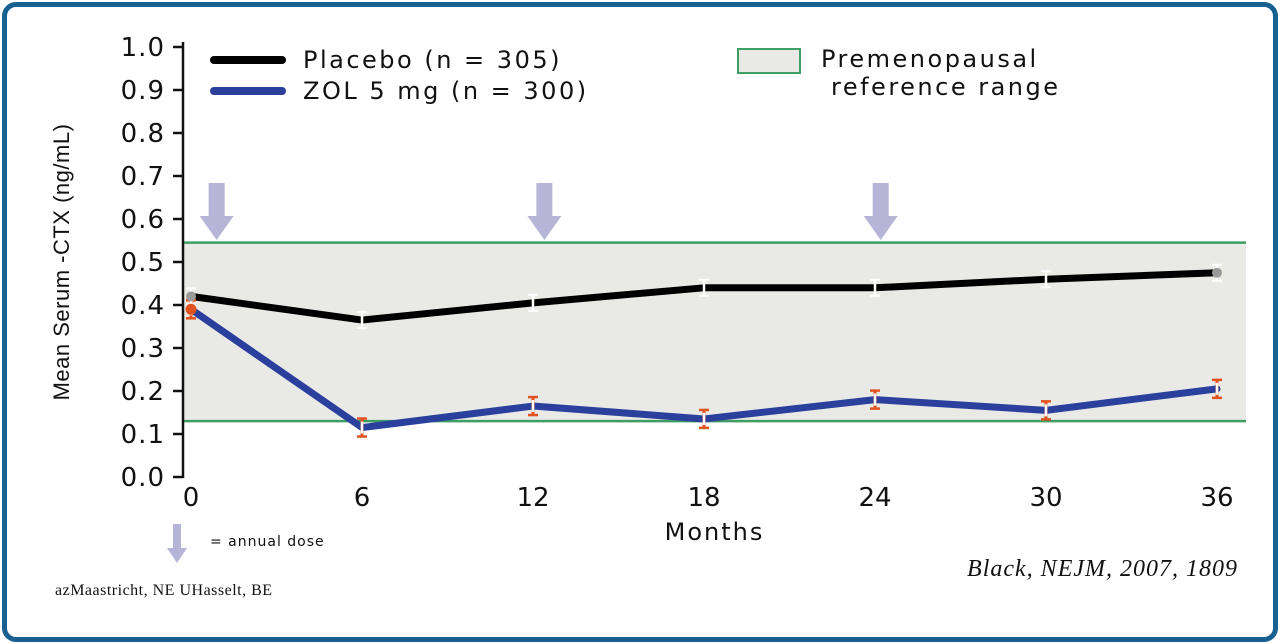 Image resolution: width=1280 pixels, height=644 pixels. Describe the element at coordinates (769, 61) in the screenshot. I see `reference-band-swatch` at that location.